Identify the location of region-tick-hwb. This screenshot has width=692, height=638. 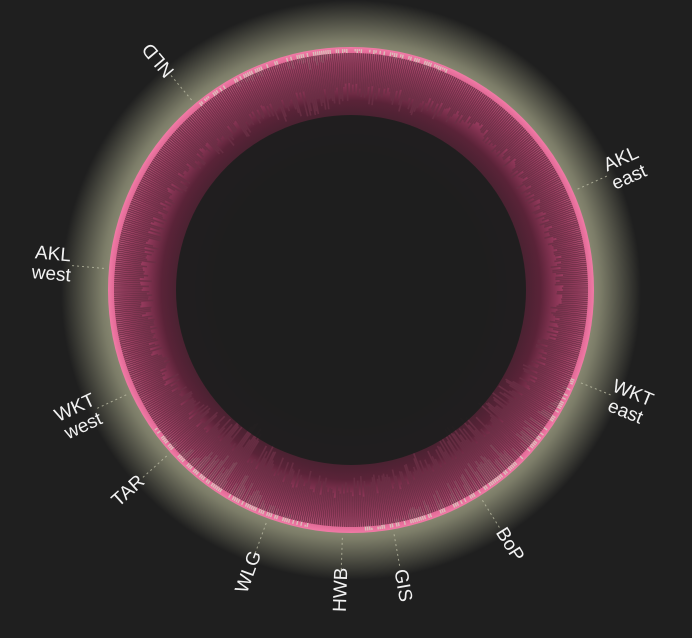
(341, 554).